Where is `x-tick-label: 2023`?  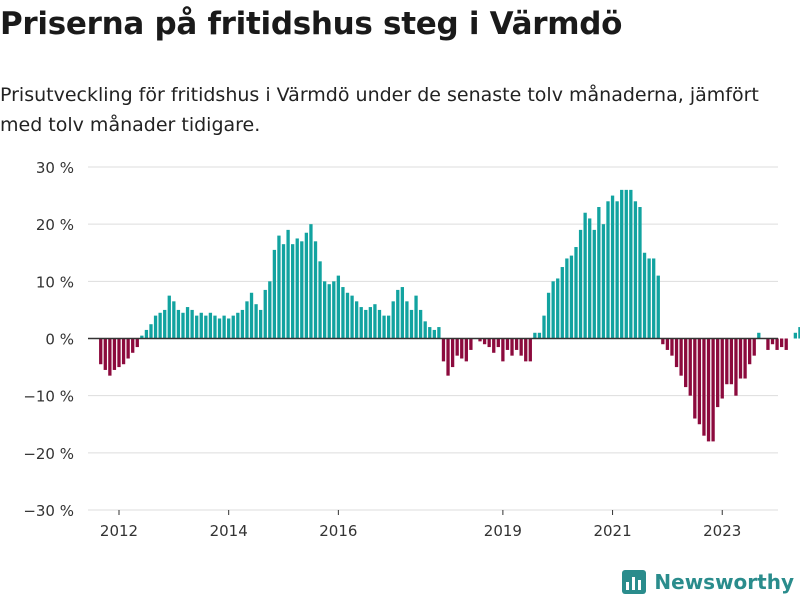
x-tick-label: 2023 is located at coordinates (722, 531).